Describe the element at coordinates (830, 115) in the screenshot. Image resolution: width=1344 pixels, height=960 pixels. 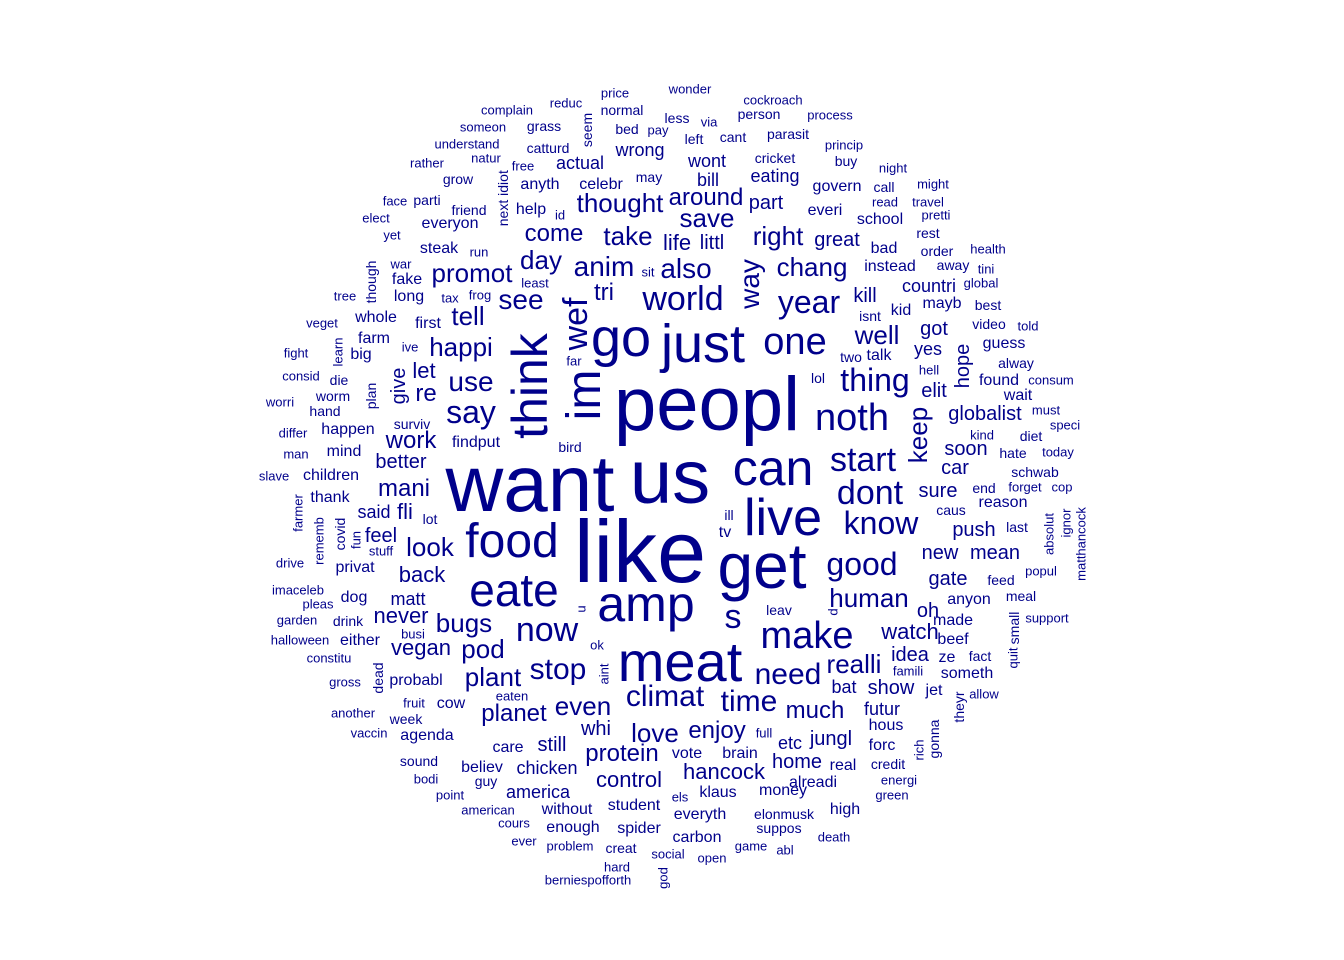
I see `word: process` at that location.